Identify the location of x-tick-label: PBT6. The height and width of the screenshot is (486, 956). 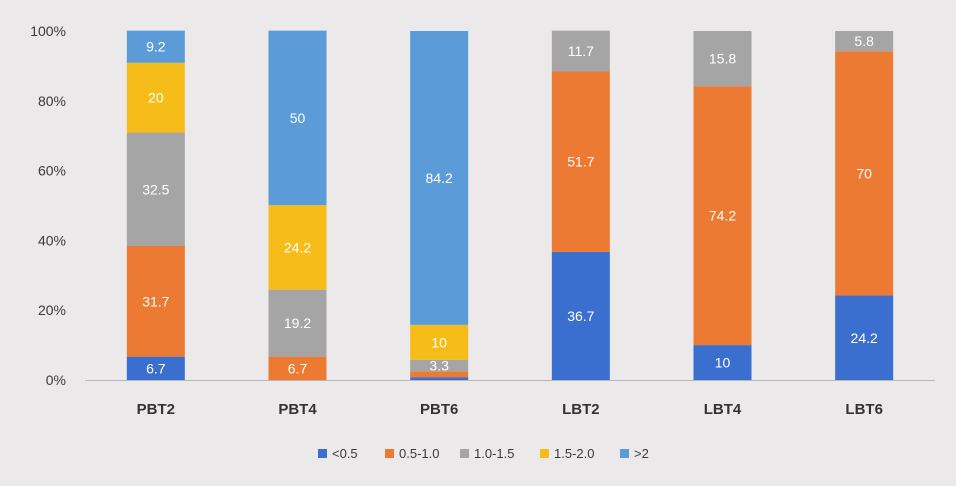
(439, 409).